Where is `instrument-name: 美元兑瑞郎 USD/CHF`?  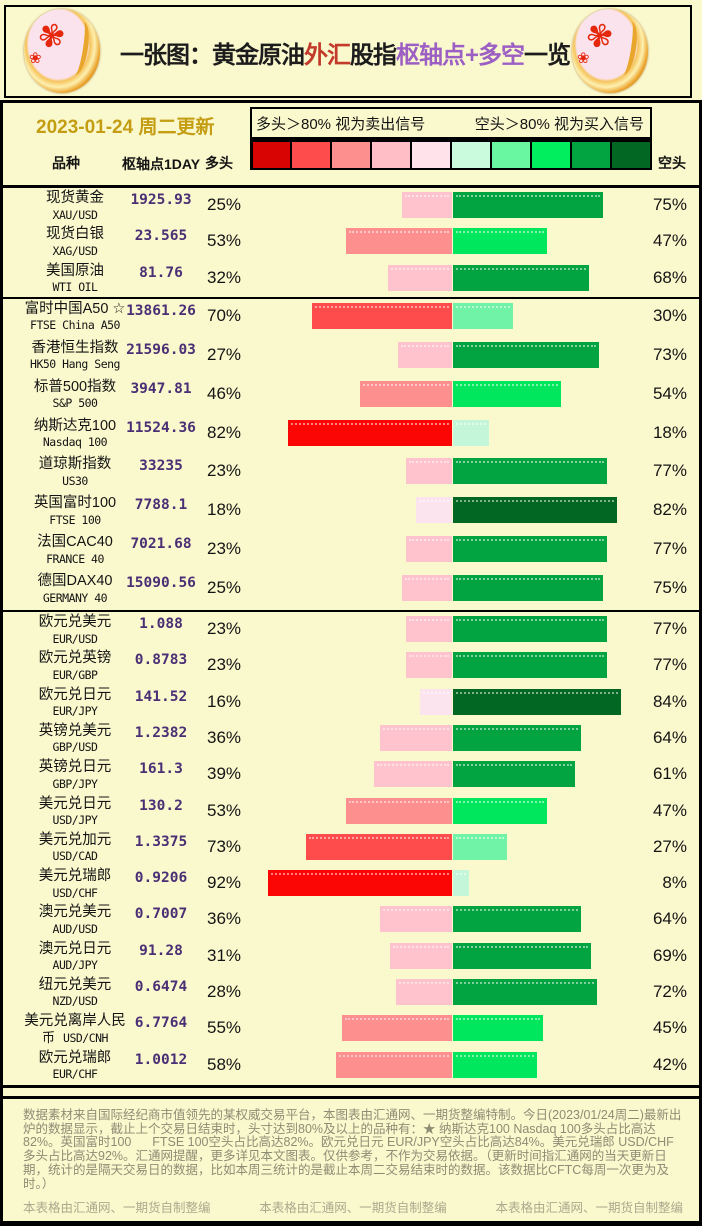
instrument-name: 美元兑瑞郎 USD/CHF is located at coordinates (75, 884).